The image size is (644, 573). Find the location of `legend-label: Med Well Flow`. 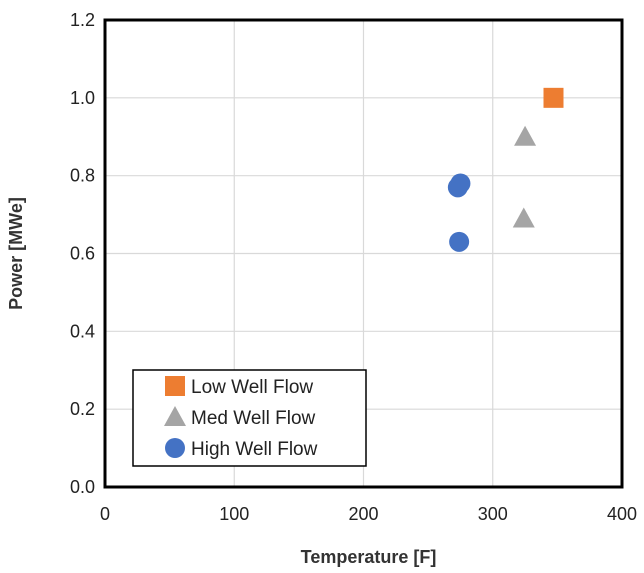

legend-label: Med Well Flow is located at coordinates (253, 418).